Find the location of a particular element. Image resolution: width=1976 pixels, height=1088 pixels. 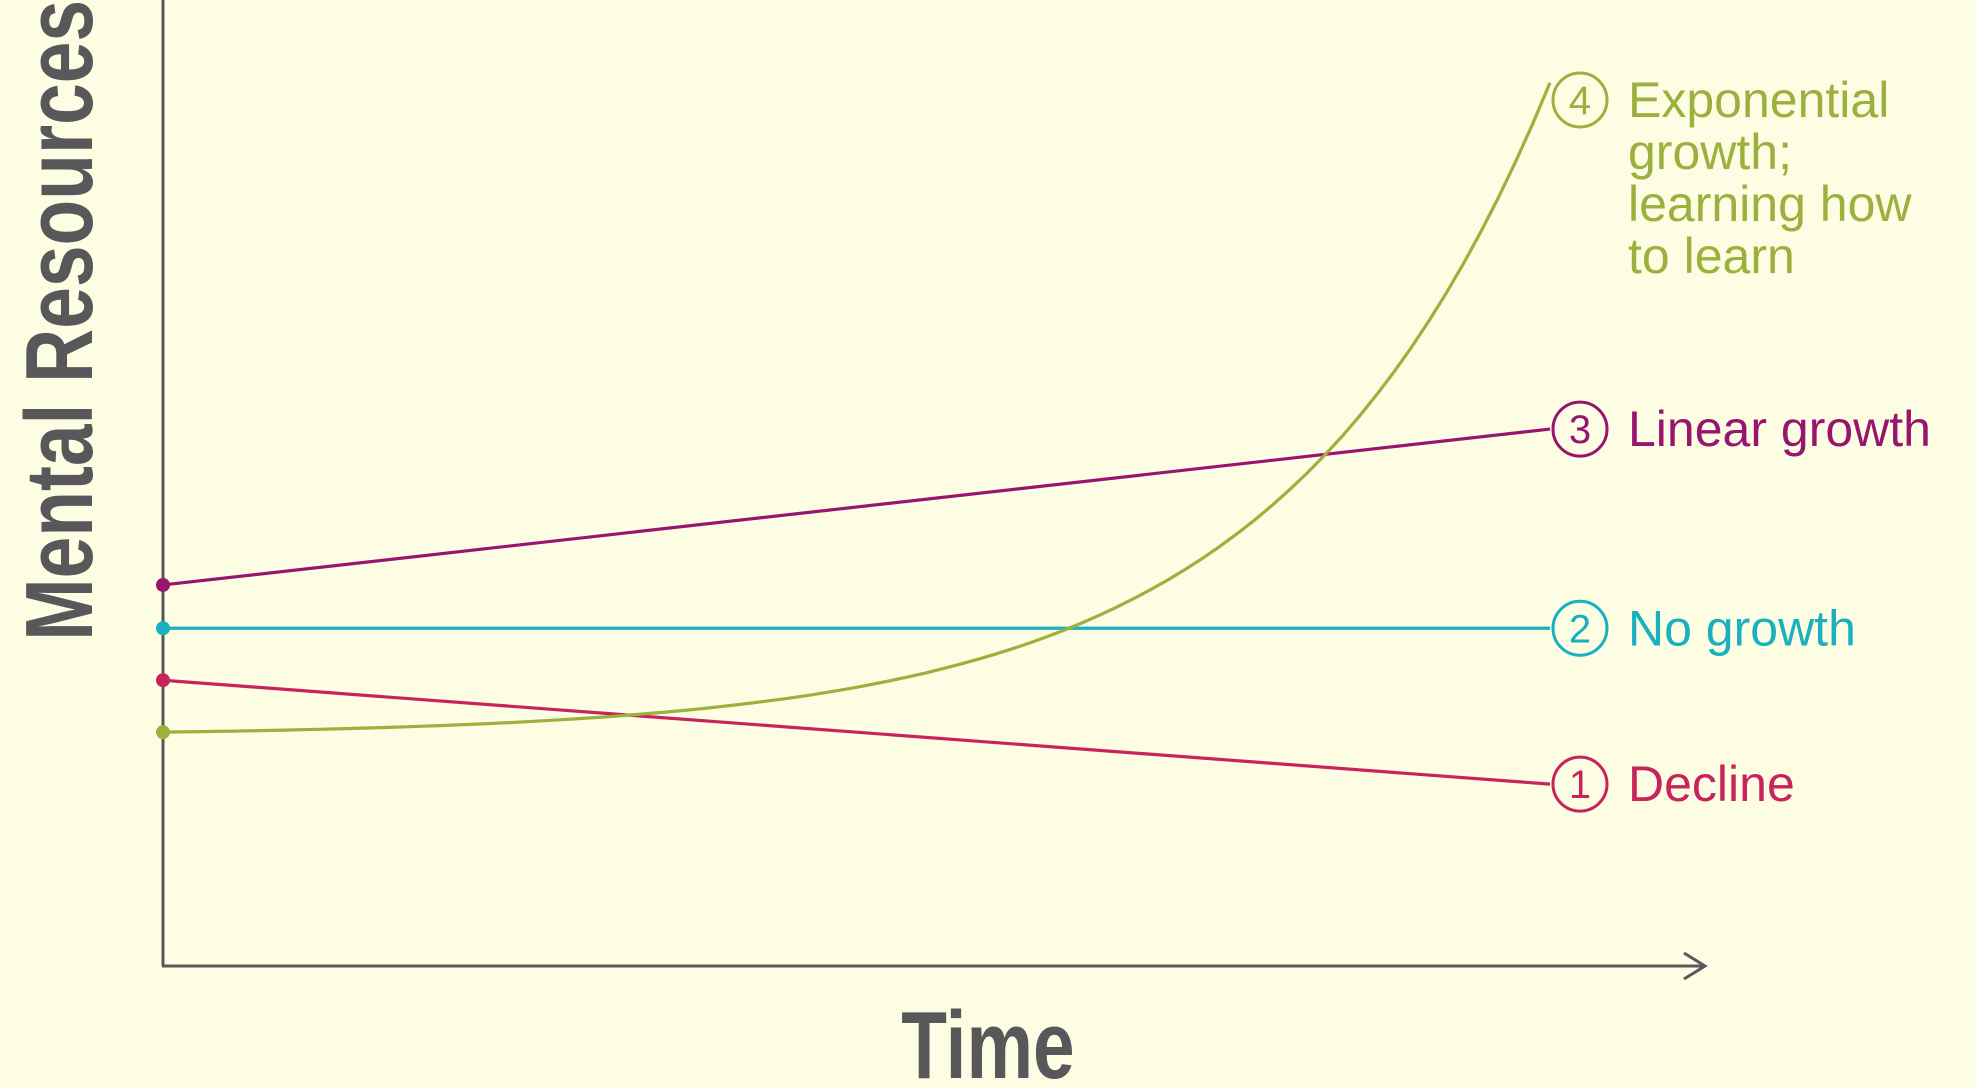

series-label-exponential-growth-line-3: learning how is located at coordinates (1770, 204).